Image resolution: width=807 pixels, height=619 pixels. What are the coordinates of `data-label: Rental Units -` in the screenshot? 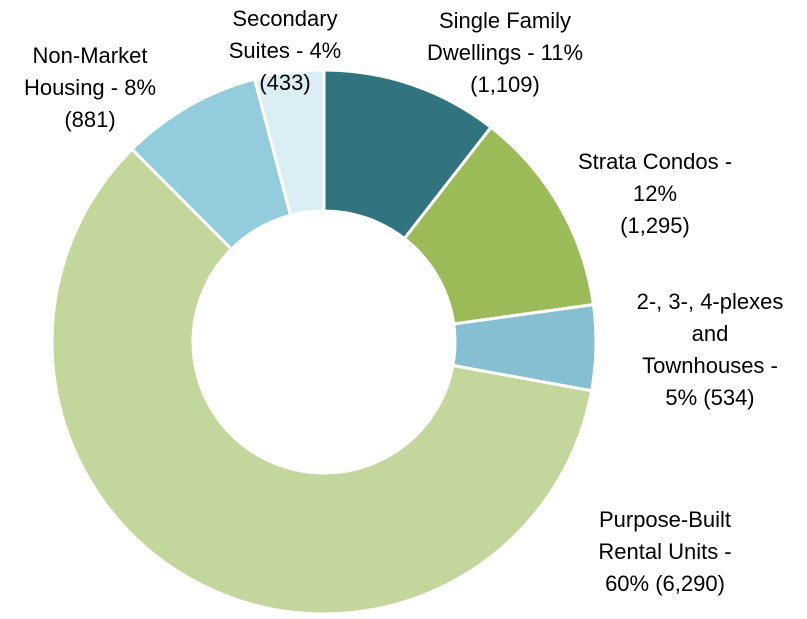 It's located at (664, 551).